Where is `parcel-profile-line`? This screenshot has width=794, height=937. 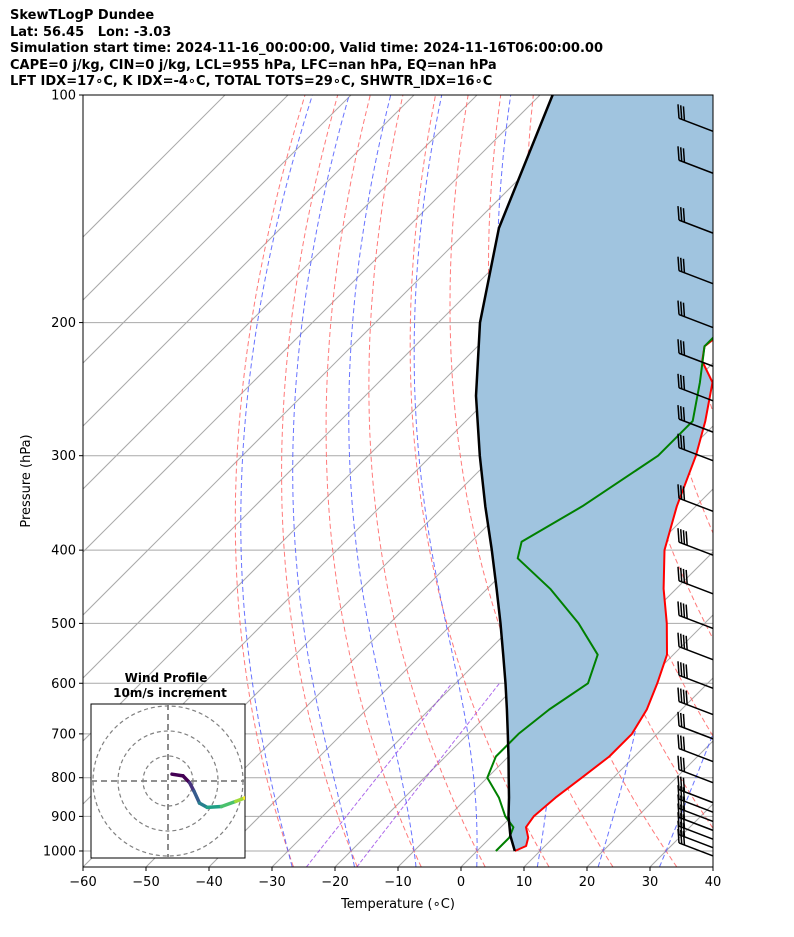
parcel-profile-line is located at coordinates (514, 473).